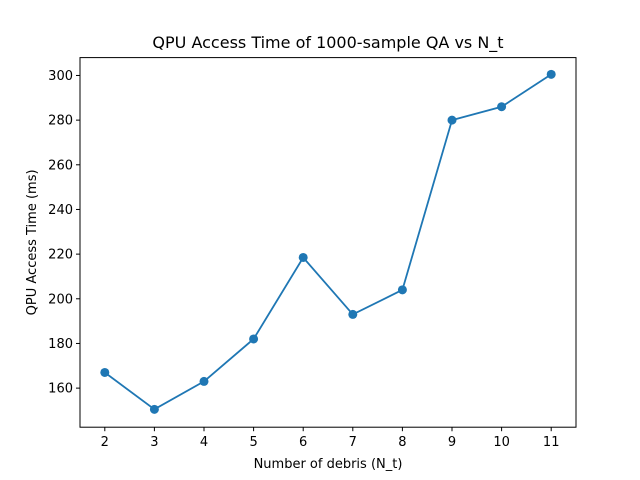 This screenshot has width=640, height=480. I want to click on x-tick-label: 3, so click(154, 442).